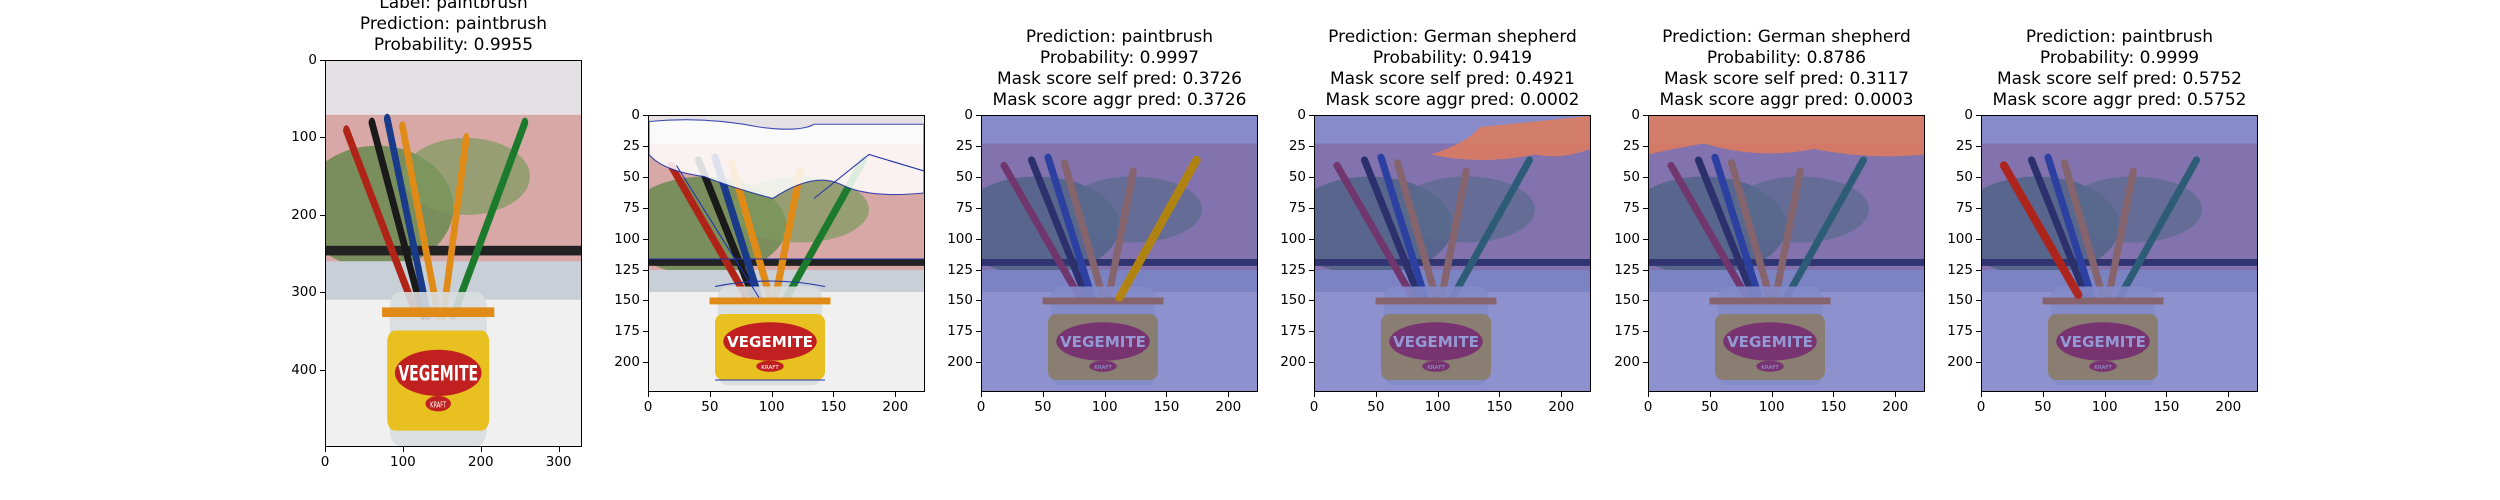 This screenshot has height=500, width=2500. What do you see at coordinates (1786, 37) in the screenshot?
I see `title-line: Prediction: German shepherd` at bounding box center [1786, 37].